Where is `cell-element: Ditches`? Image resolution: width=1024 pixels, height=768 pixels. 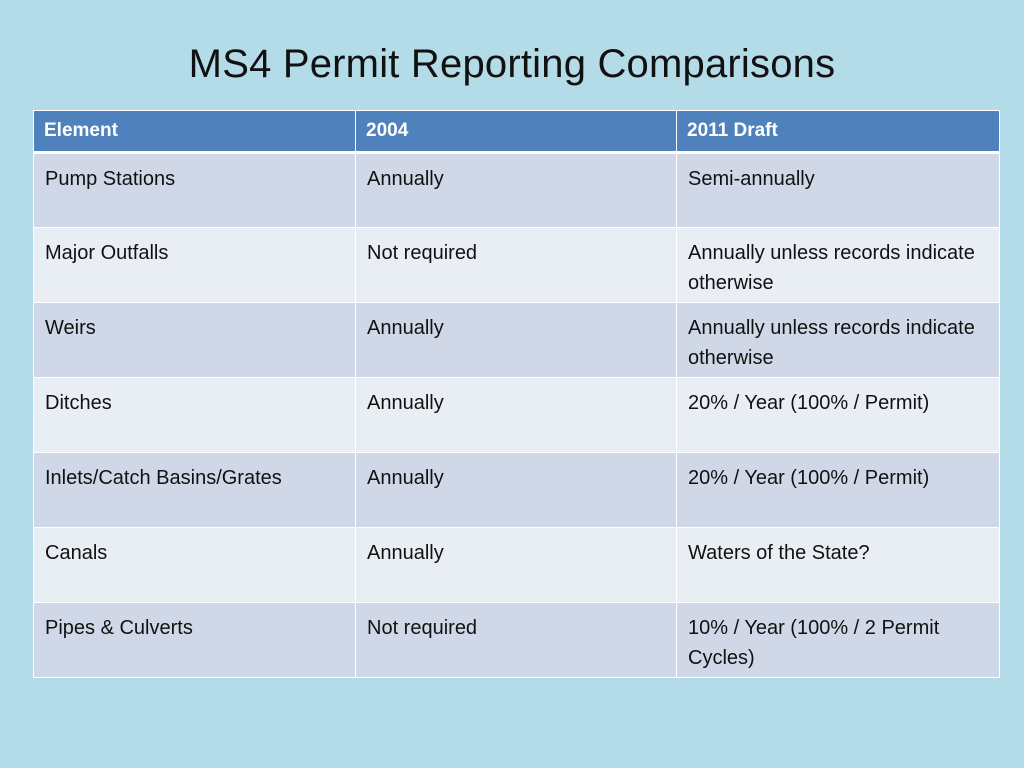 cell-element: Ditches is located at coordinates (194, 415).